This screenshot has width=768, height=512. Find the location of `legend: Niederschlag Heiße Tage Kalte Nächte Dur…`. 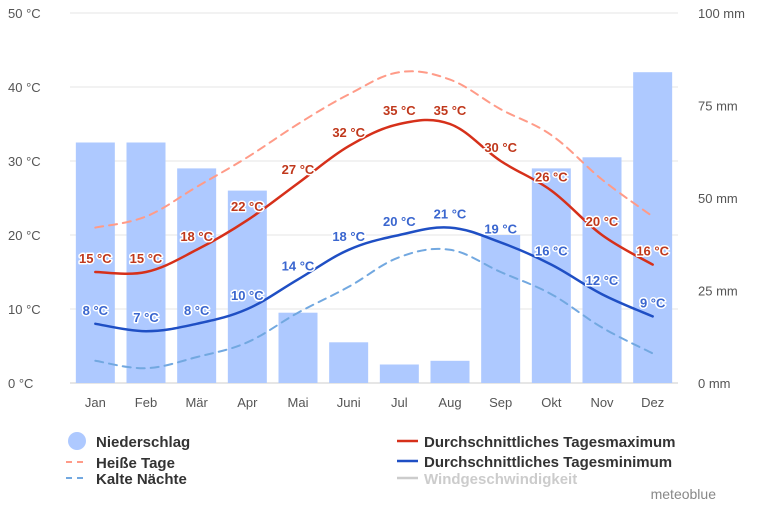

legend: Niederschlag Heiße Tage Kalte Nächte Dur… is located at coordinates (370, 460).